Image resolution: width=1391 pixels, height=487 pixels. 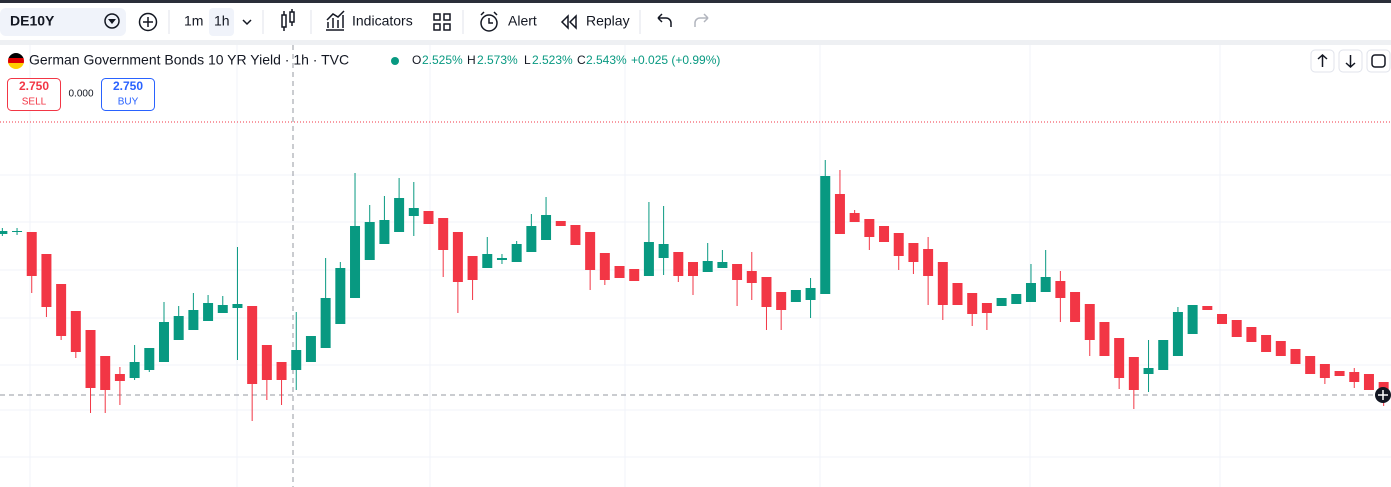 I want to click on change: +0.025 (+0.99%), so click(x=675, y=60).